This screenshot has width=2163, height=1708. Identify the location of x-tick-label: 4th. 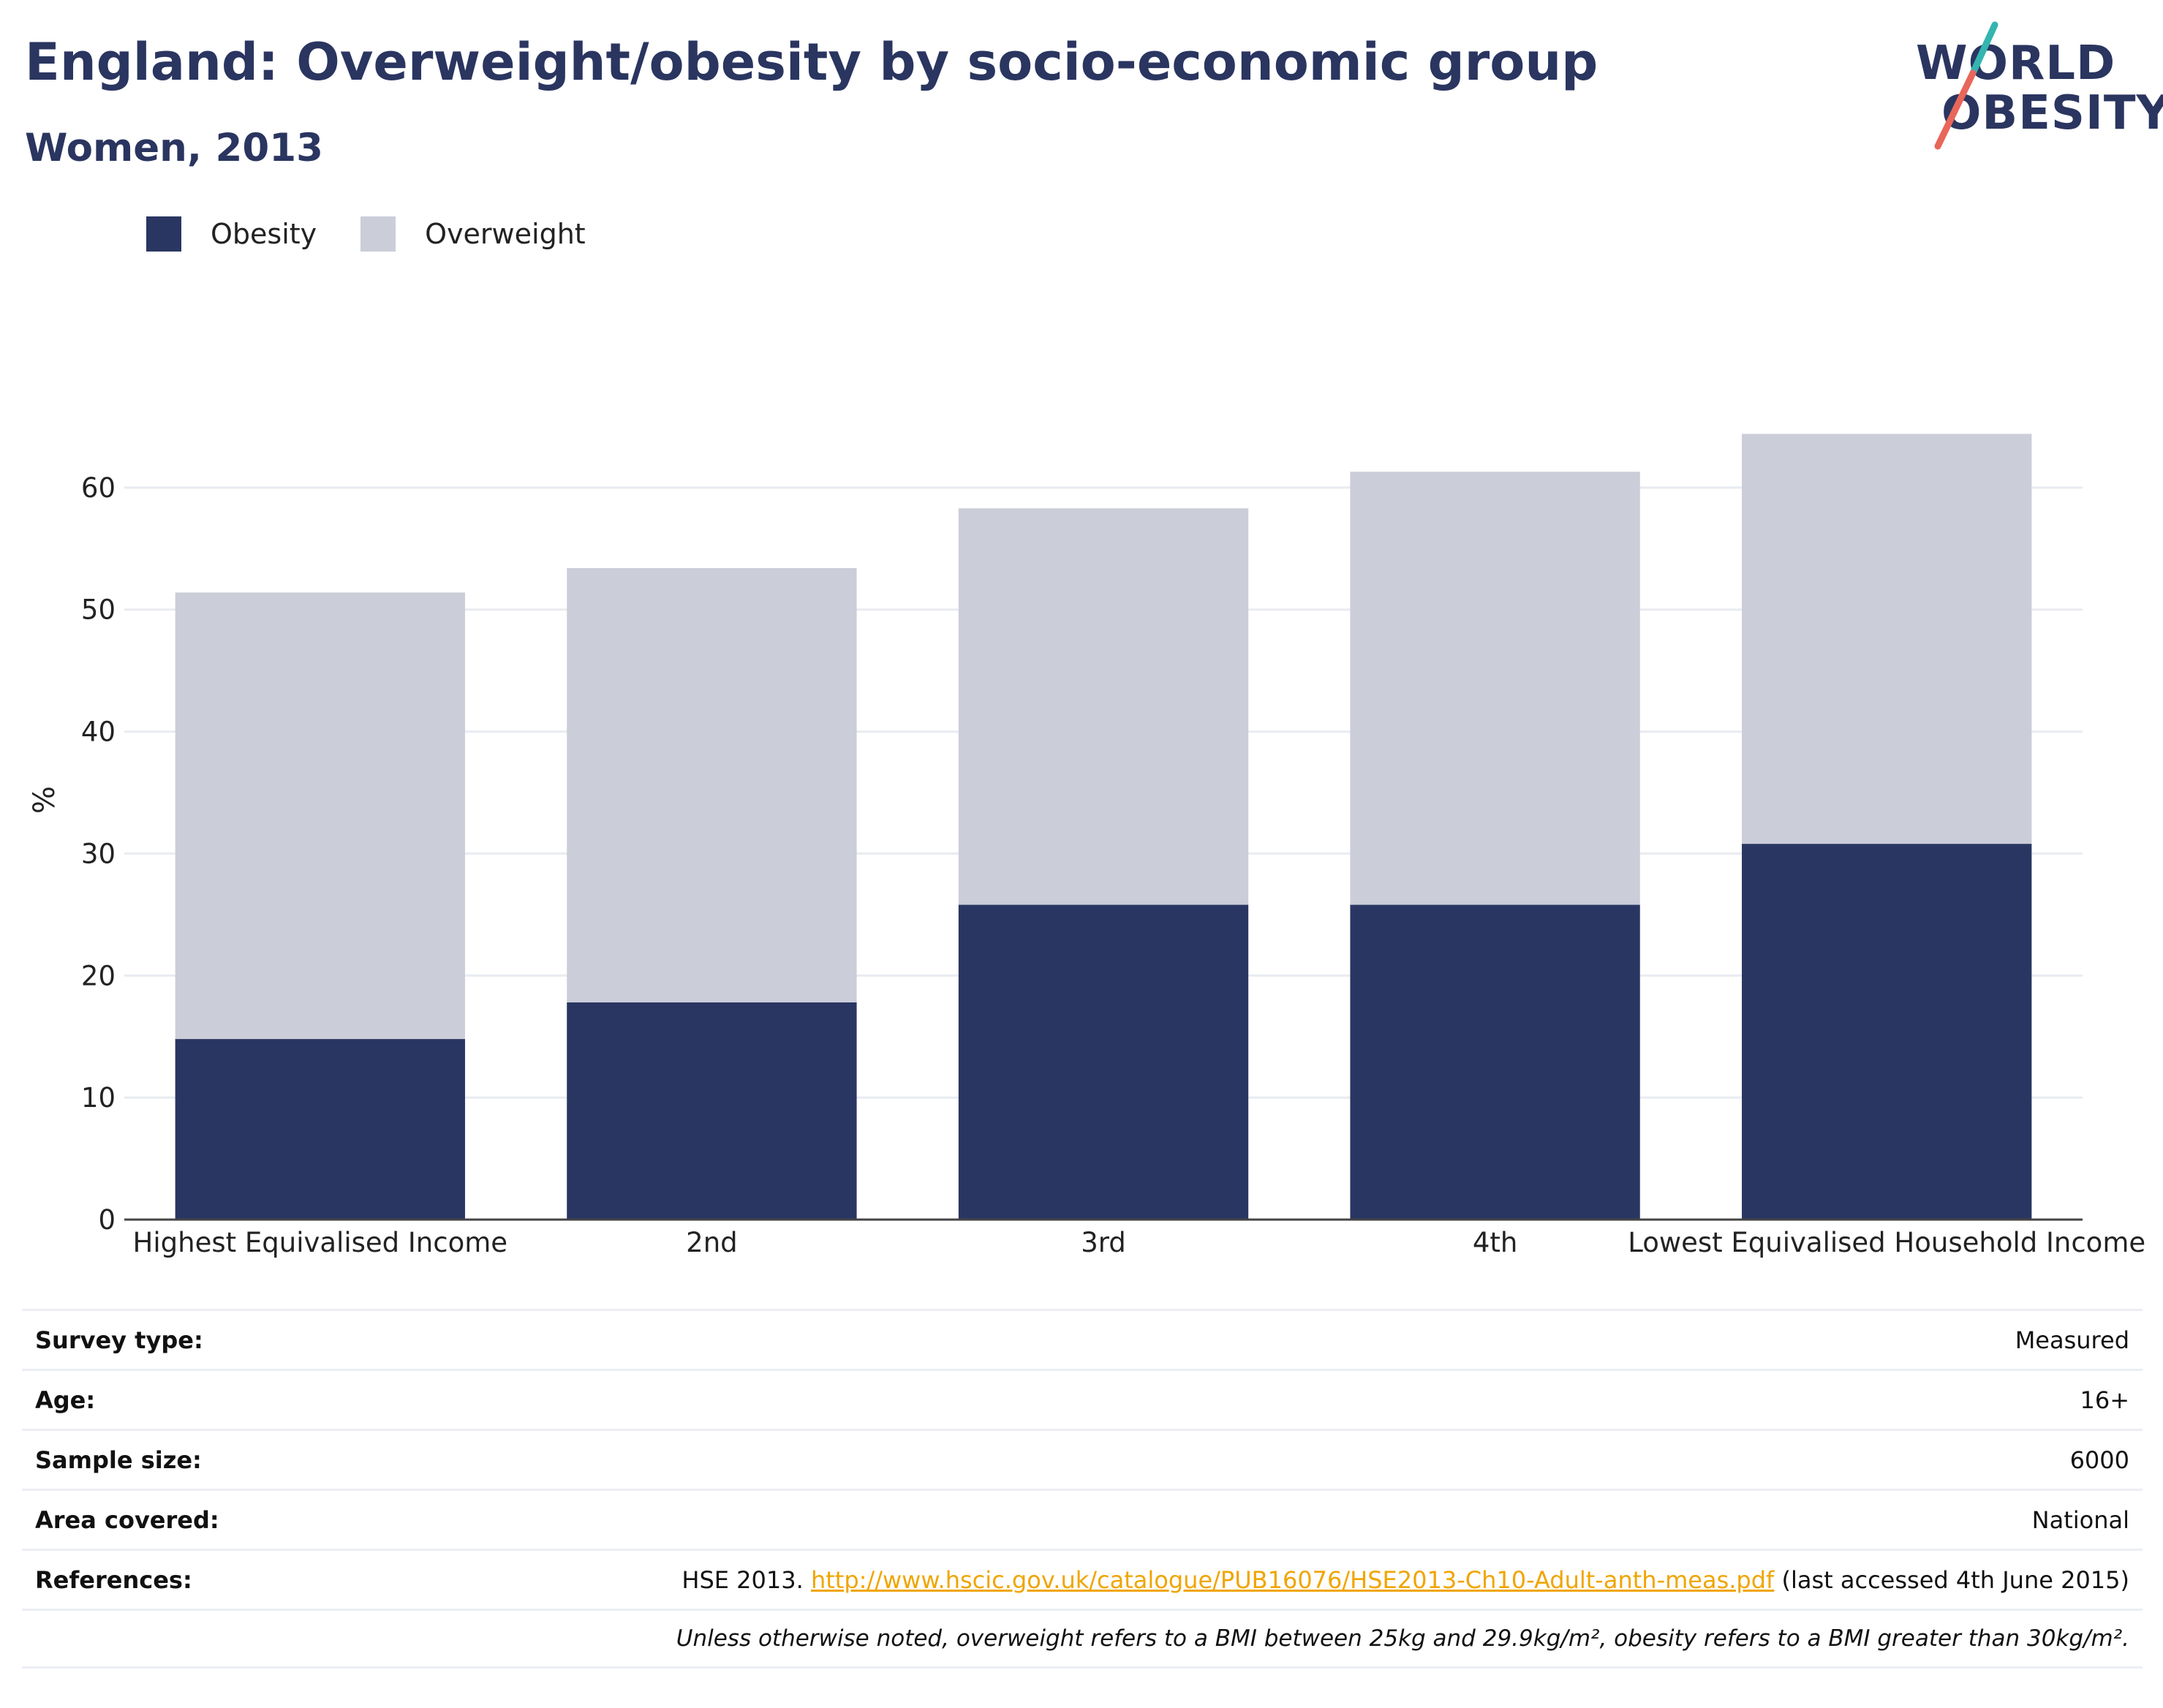
(1495, 1242).